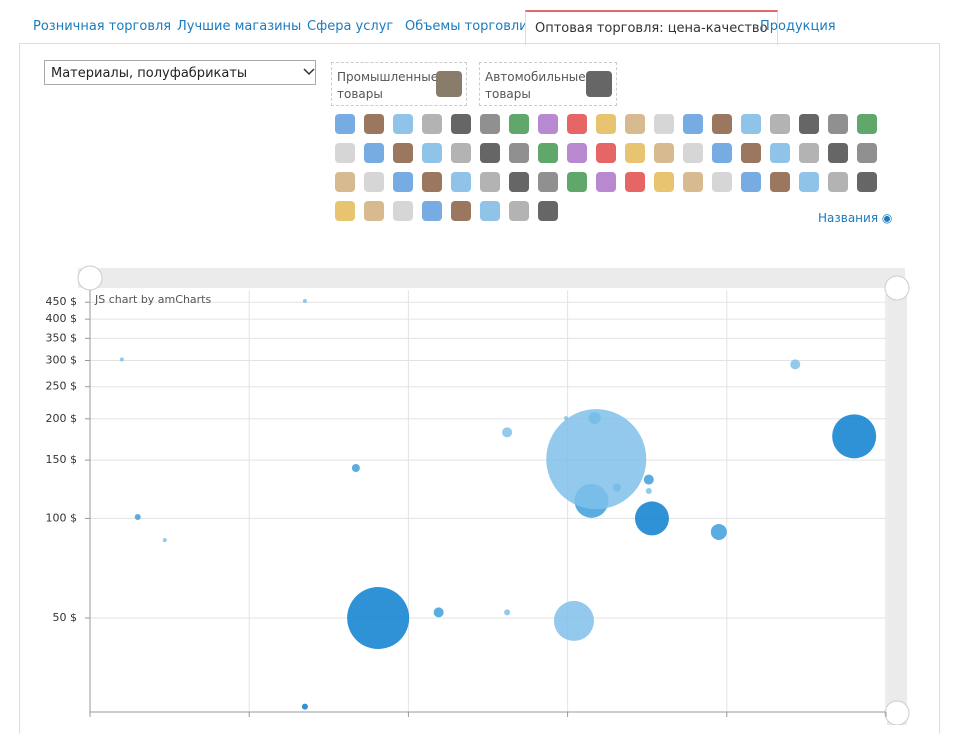  What do you see at coordinates (62, 418) in the screenshot?
I see `y-tick-label: 200 $` at bounding box center [62, 418].